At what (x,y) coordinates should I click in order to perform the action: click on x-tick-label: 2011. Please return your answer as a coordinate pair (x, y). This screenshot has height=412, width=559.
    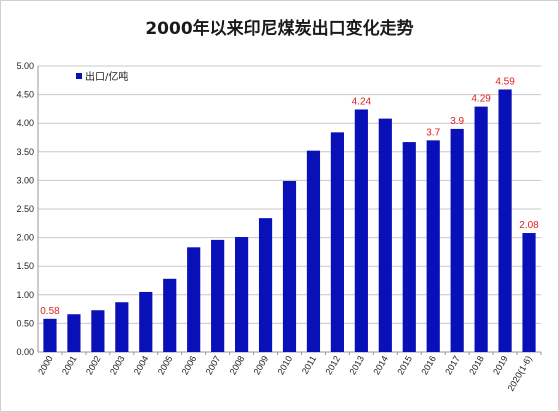
    Looking at the image, I should click on (309, 365).